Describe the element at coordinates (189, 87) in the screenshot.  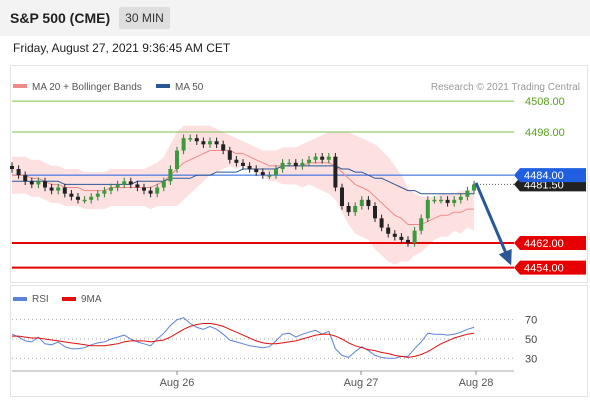
I see `ma50-legend-label: MA 50` at that location.